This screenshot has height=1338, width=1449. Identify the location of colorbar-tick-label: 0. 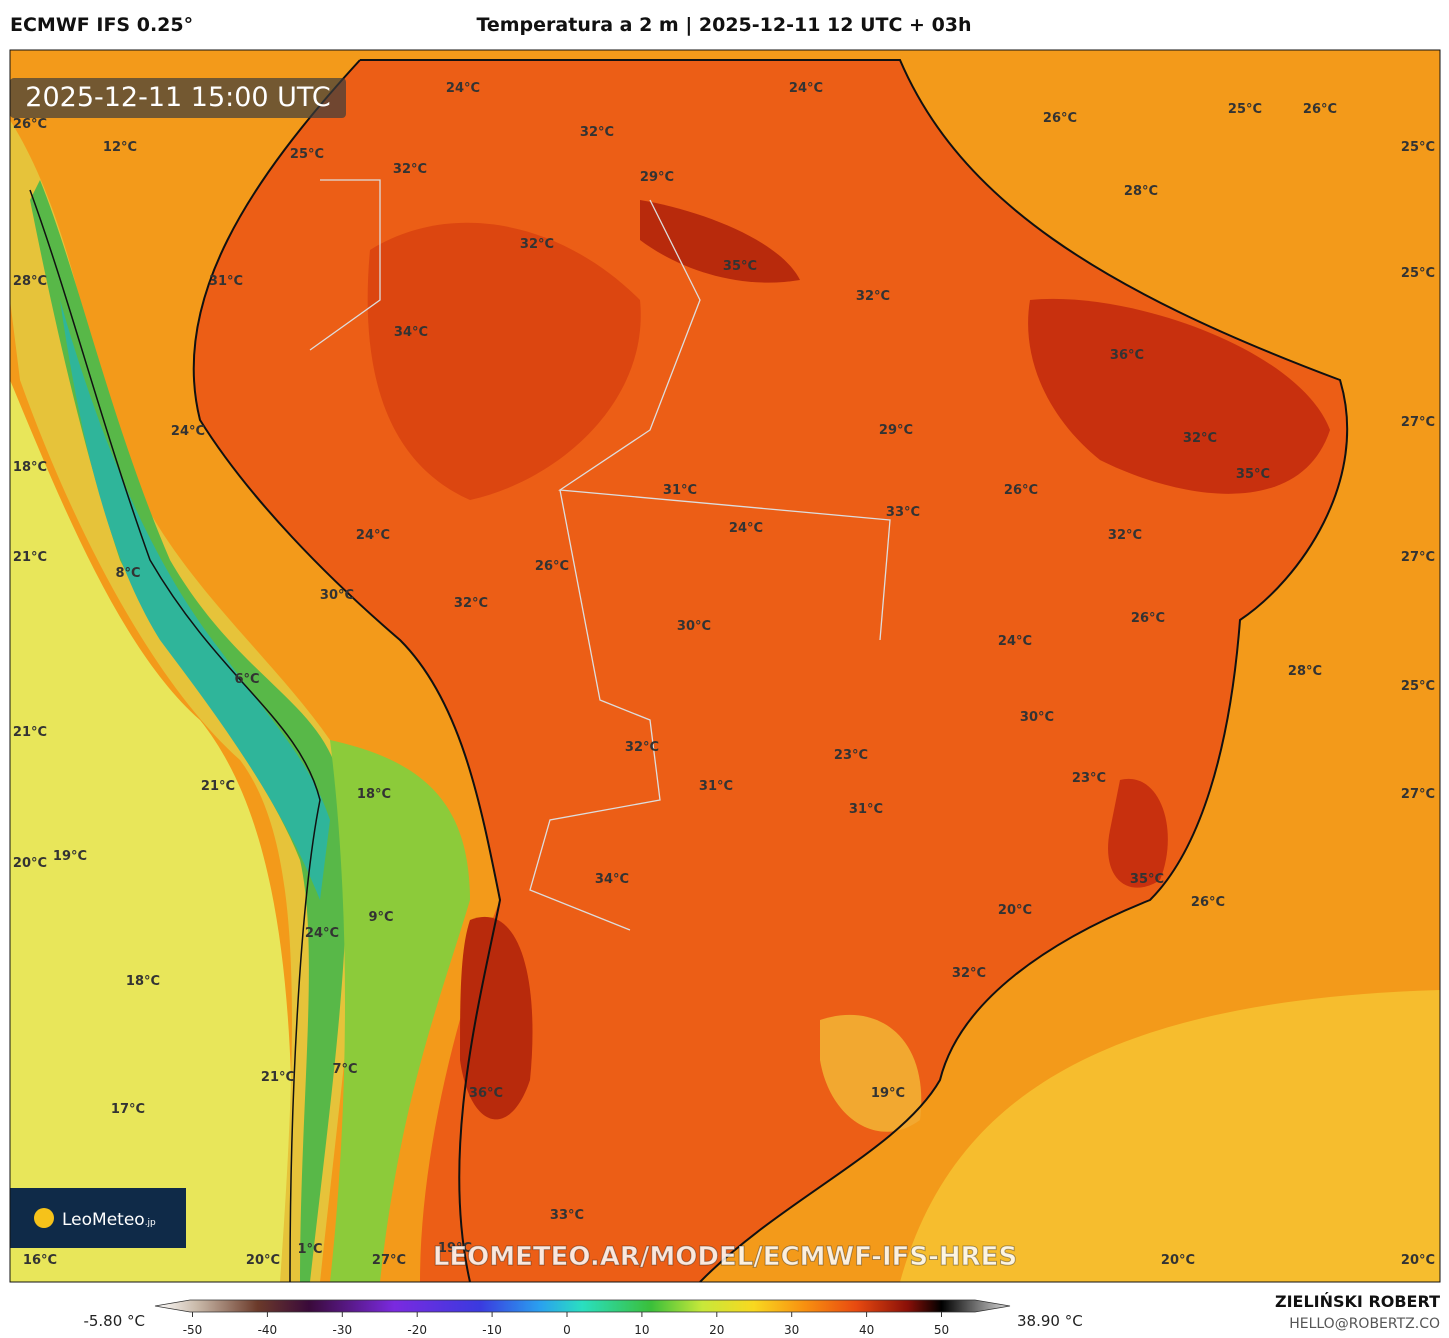
(567, 1330).